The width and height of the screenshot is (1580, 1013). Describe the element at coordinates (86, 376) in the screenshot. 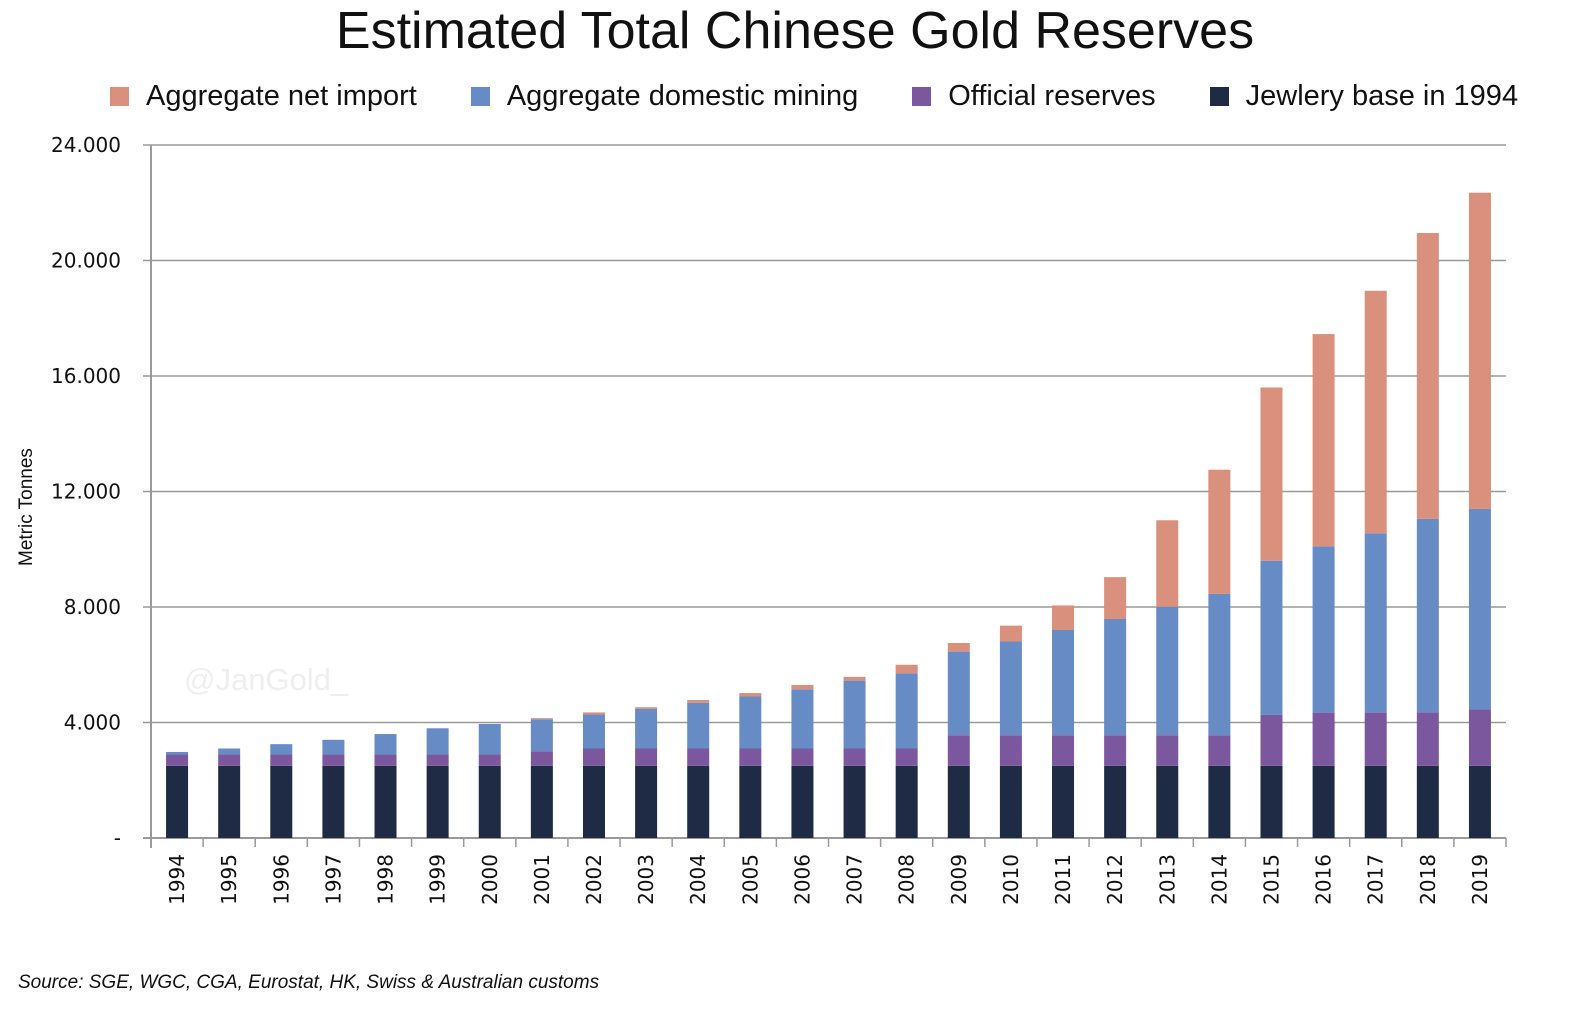

I see `y-tick-label: 16.000` at that location.